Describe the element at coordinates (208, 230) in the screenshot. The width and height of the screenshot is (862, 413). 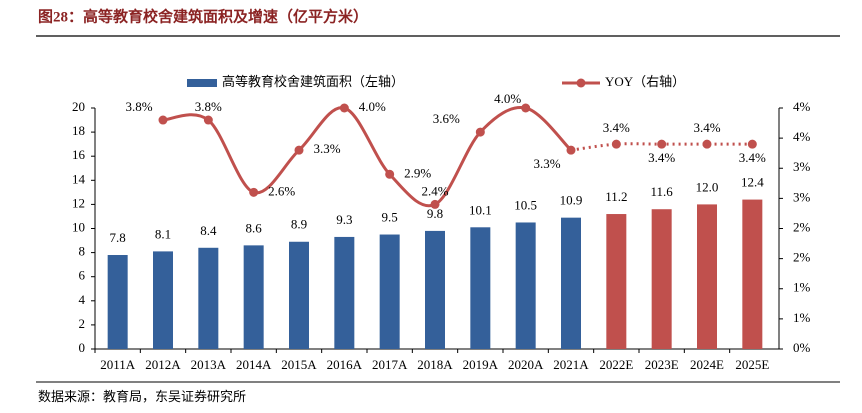
I see `bar-value-label: 8.4` at that location.